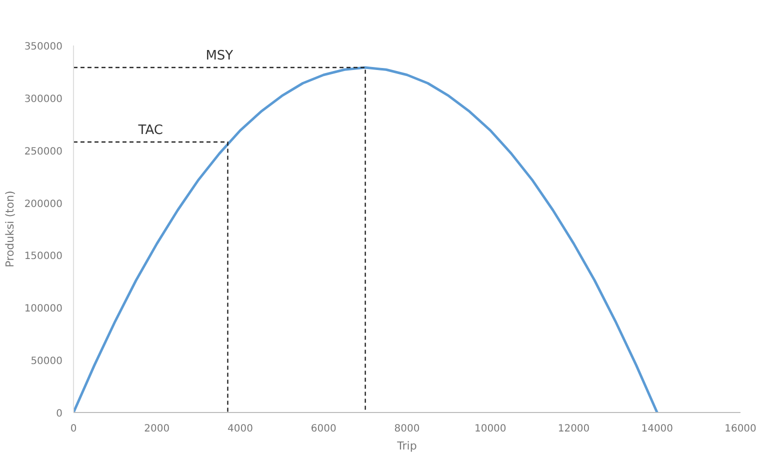  Describe the element at coordinates (740, 429) in the screenshot. I see `x-tick-label: 16000` at that location.